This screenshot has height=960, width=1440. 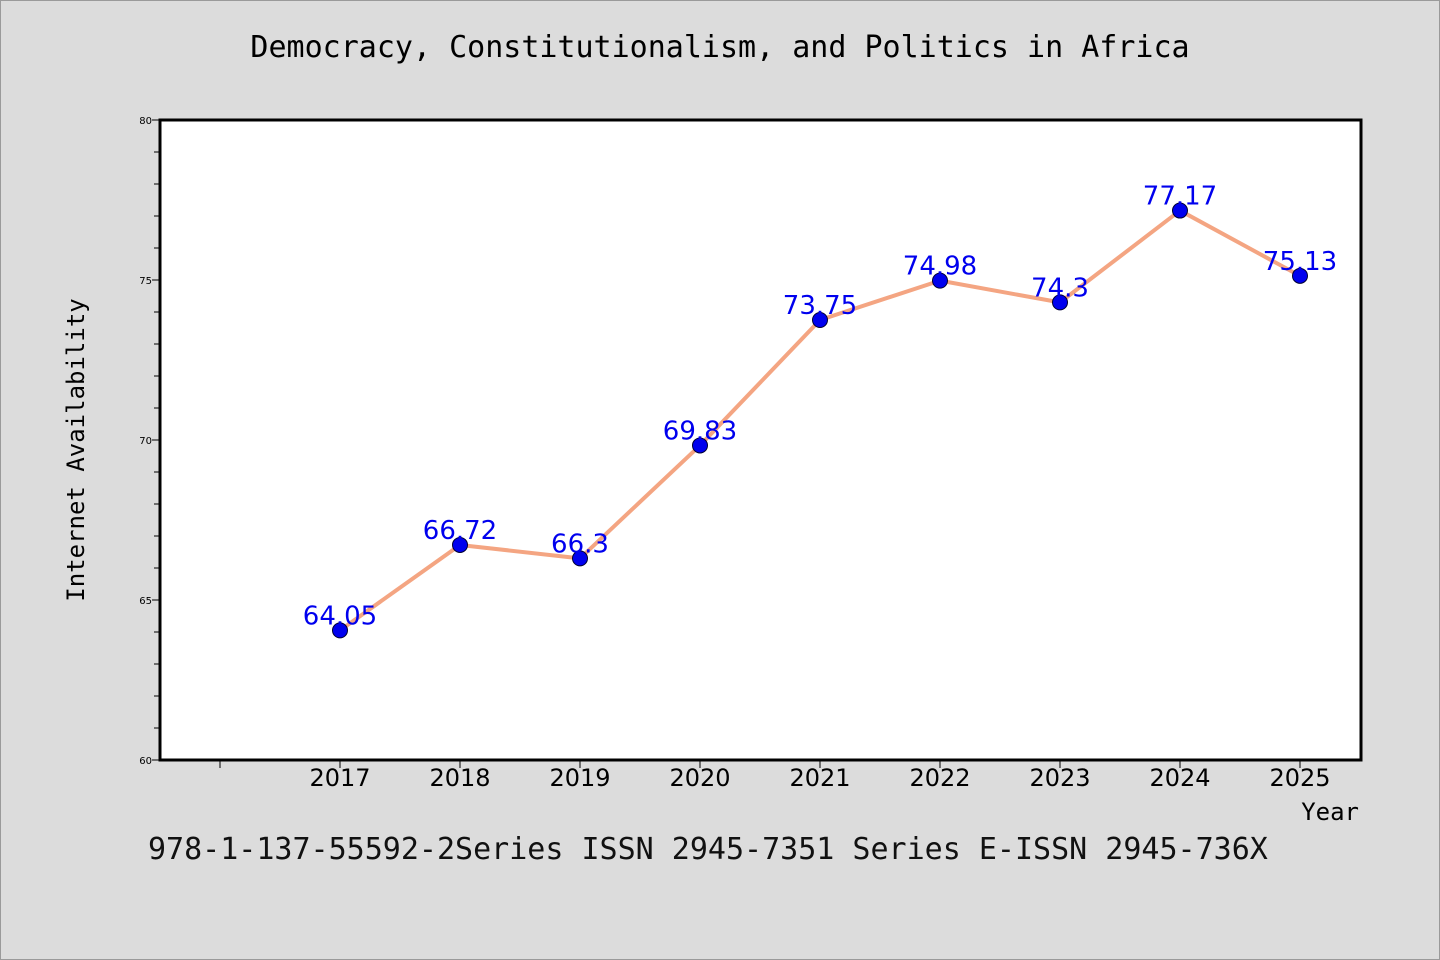 What do you see at coordinates (145, 281) in the screenshot?
I see `y-tick-label: 75` at bounding box center [145, 281].